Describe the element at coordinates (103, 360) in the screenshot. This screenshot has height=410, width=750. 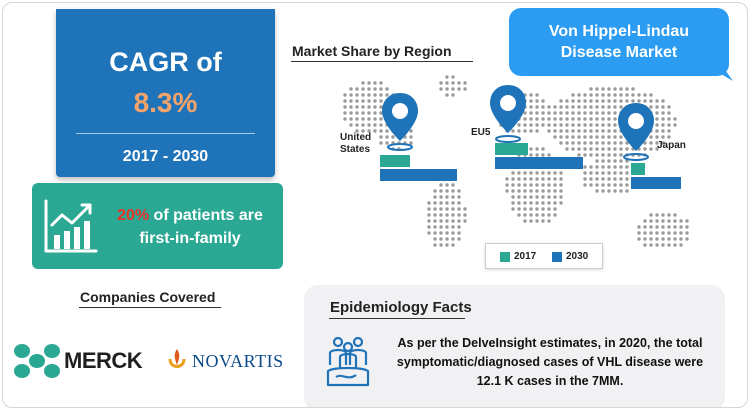
I see `merck-wordmark: MERCK` at that location.